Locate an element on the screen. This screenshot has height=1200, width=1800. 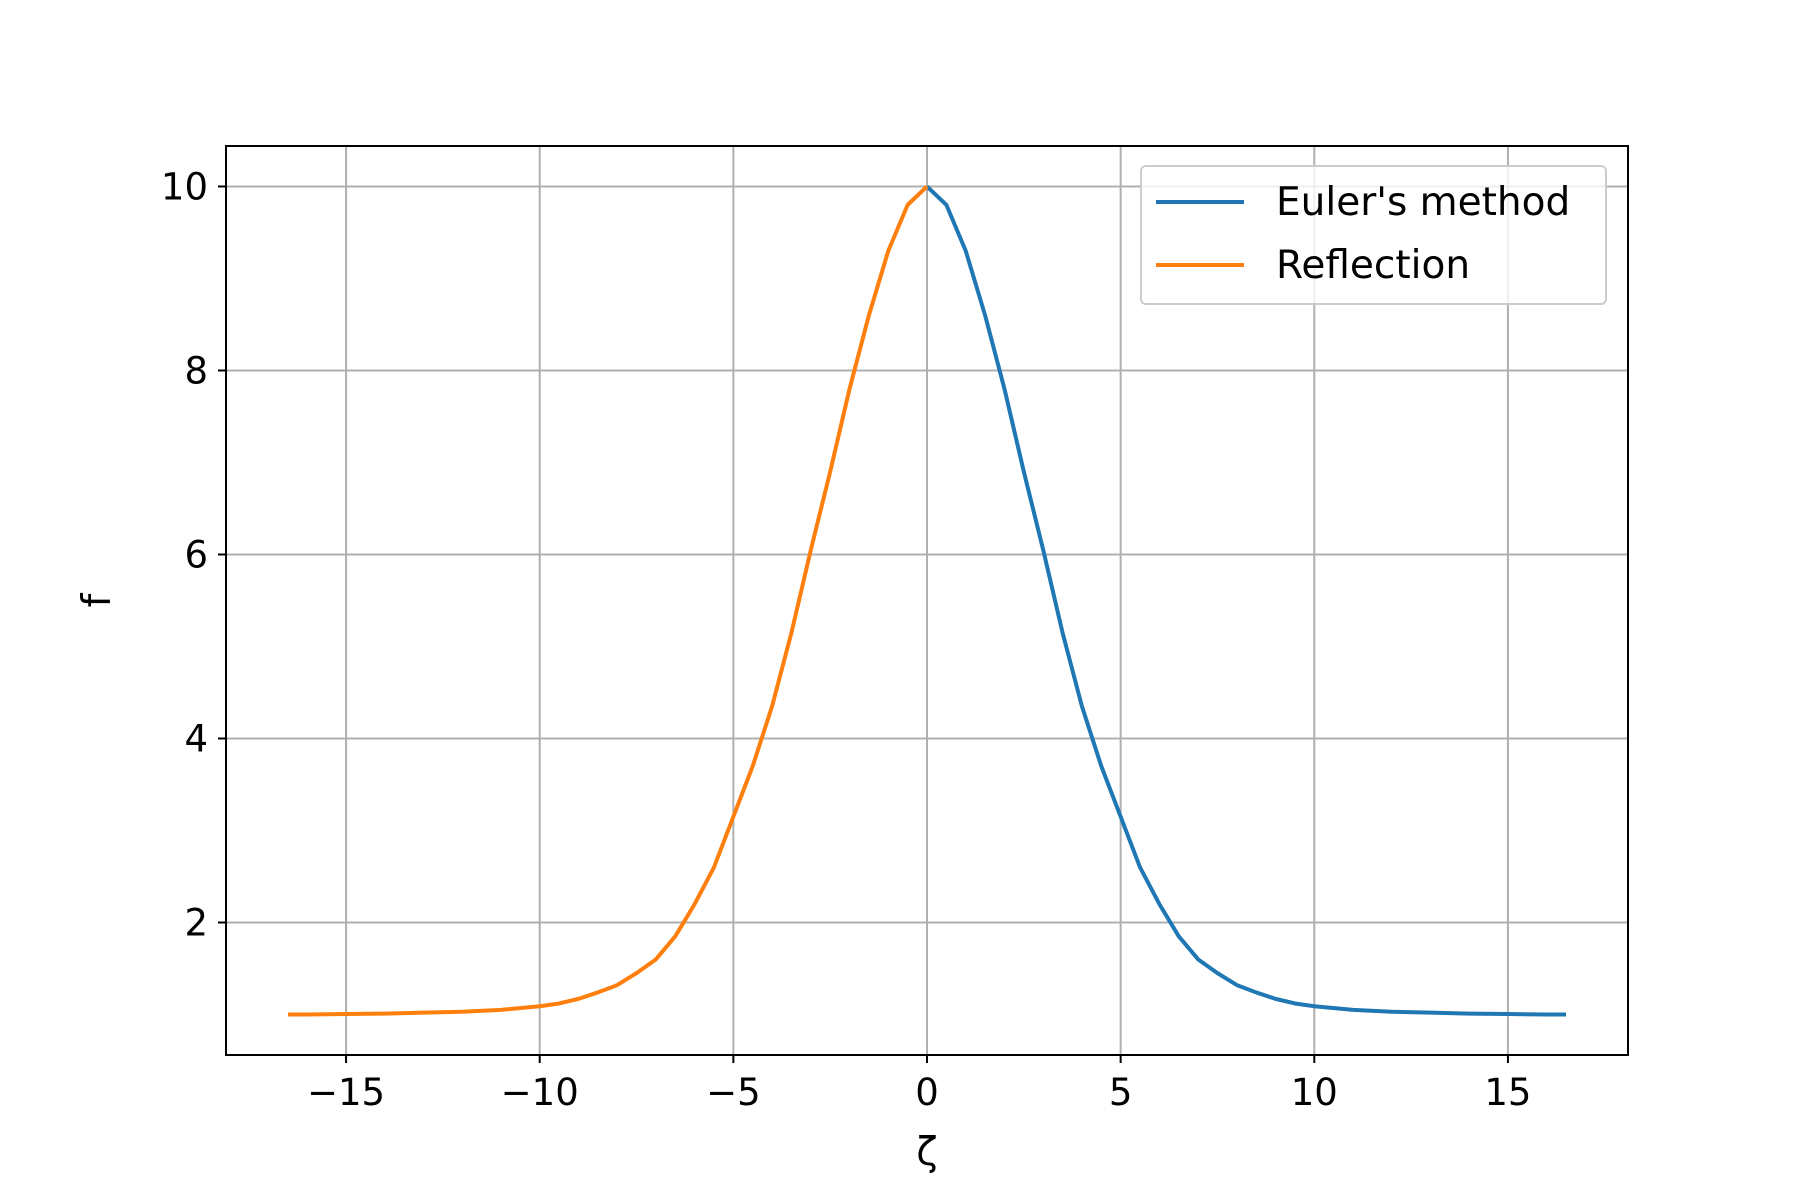
y-axis-label: f is located at coordinates (97, 599).